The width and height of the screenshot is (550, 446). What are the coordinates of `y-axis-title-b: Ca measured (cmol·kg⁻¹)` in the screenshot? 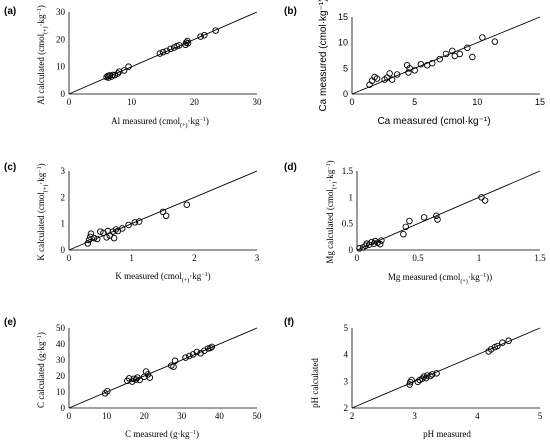 It's located at (323, 56).